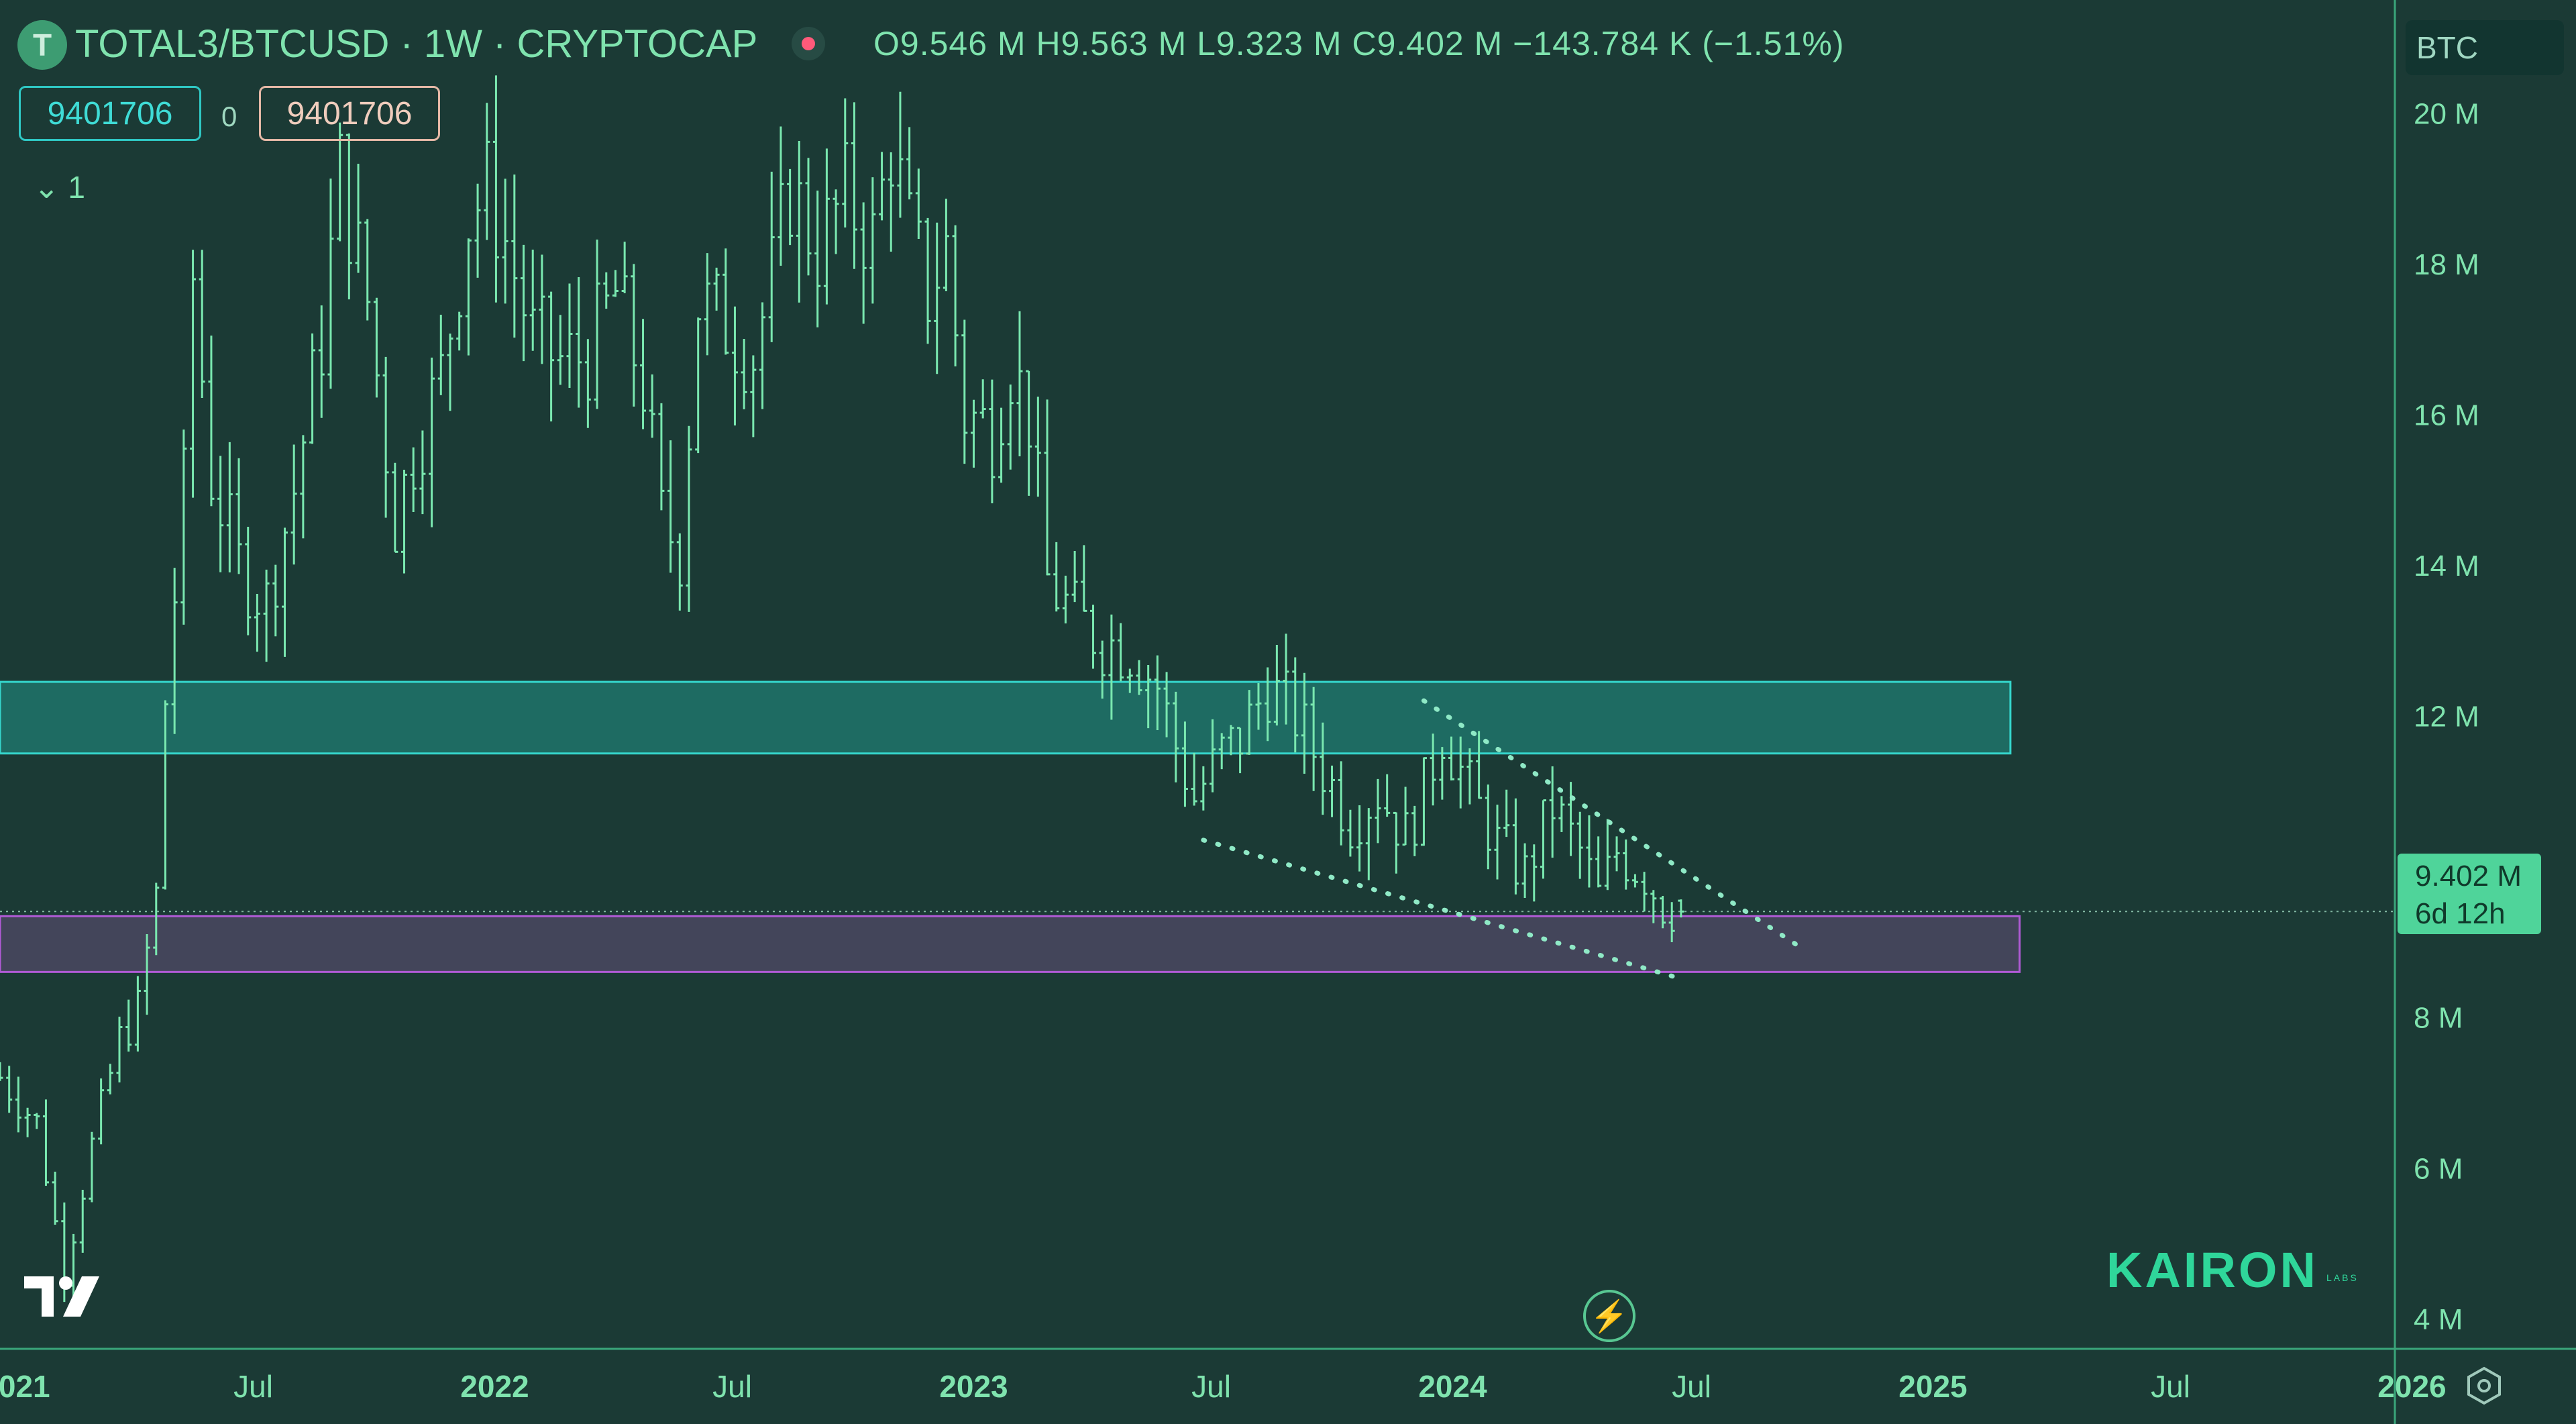 The image size is (2576, 1424). What do you see at coordinates (973, 1386) in the screenshot?
I see `x-tick-label: 2023` at bounding box center [973, 1386].